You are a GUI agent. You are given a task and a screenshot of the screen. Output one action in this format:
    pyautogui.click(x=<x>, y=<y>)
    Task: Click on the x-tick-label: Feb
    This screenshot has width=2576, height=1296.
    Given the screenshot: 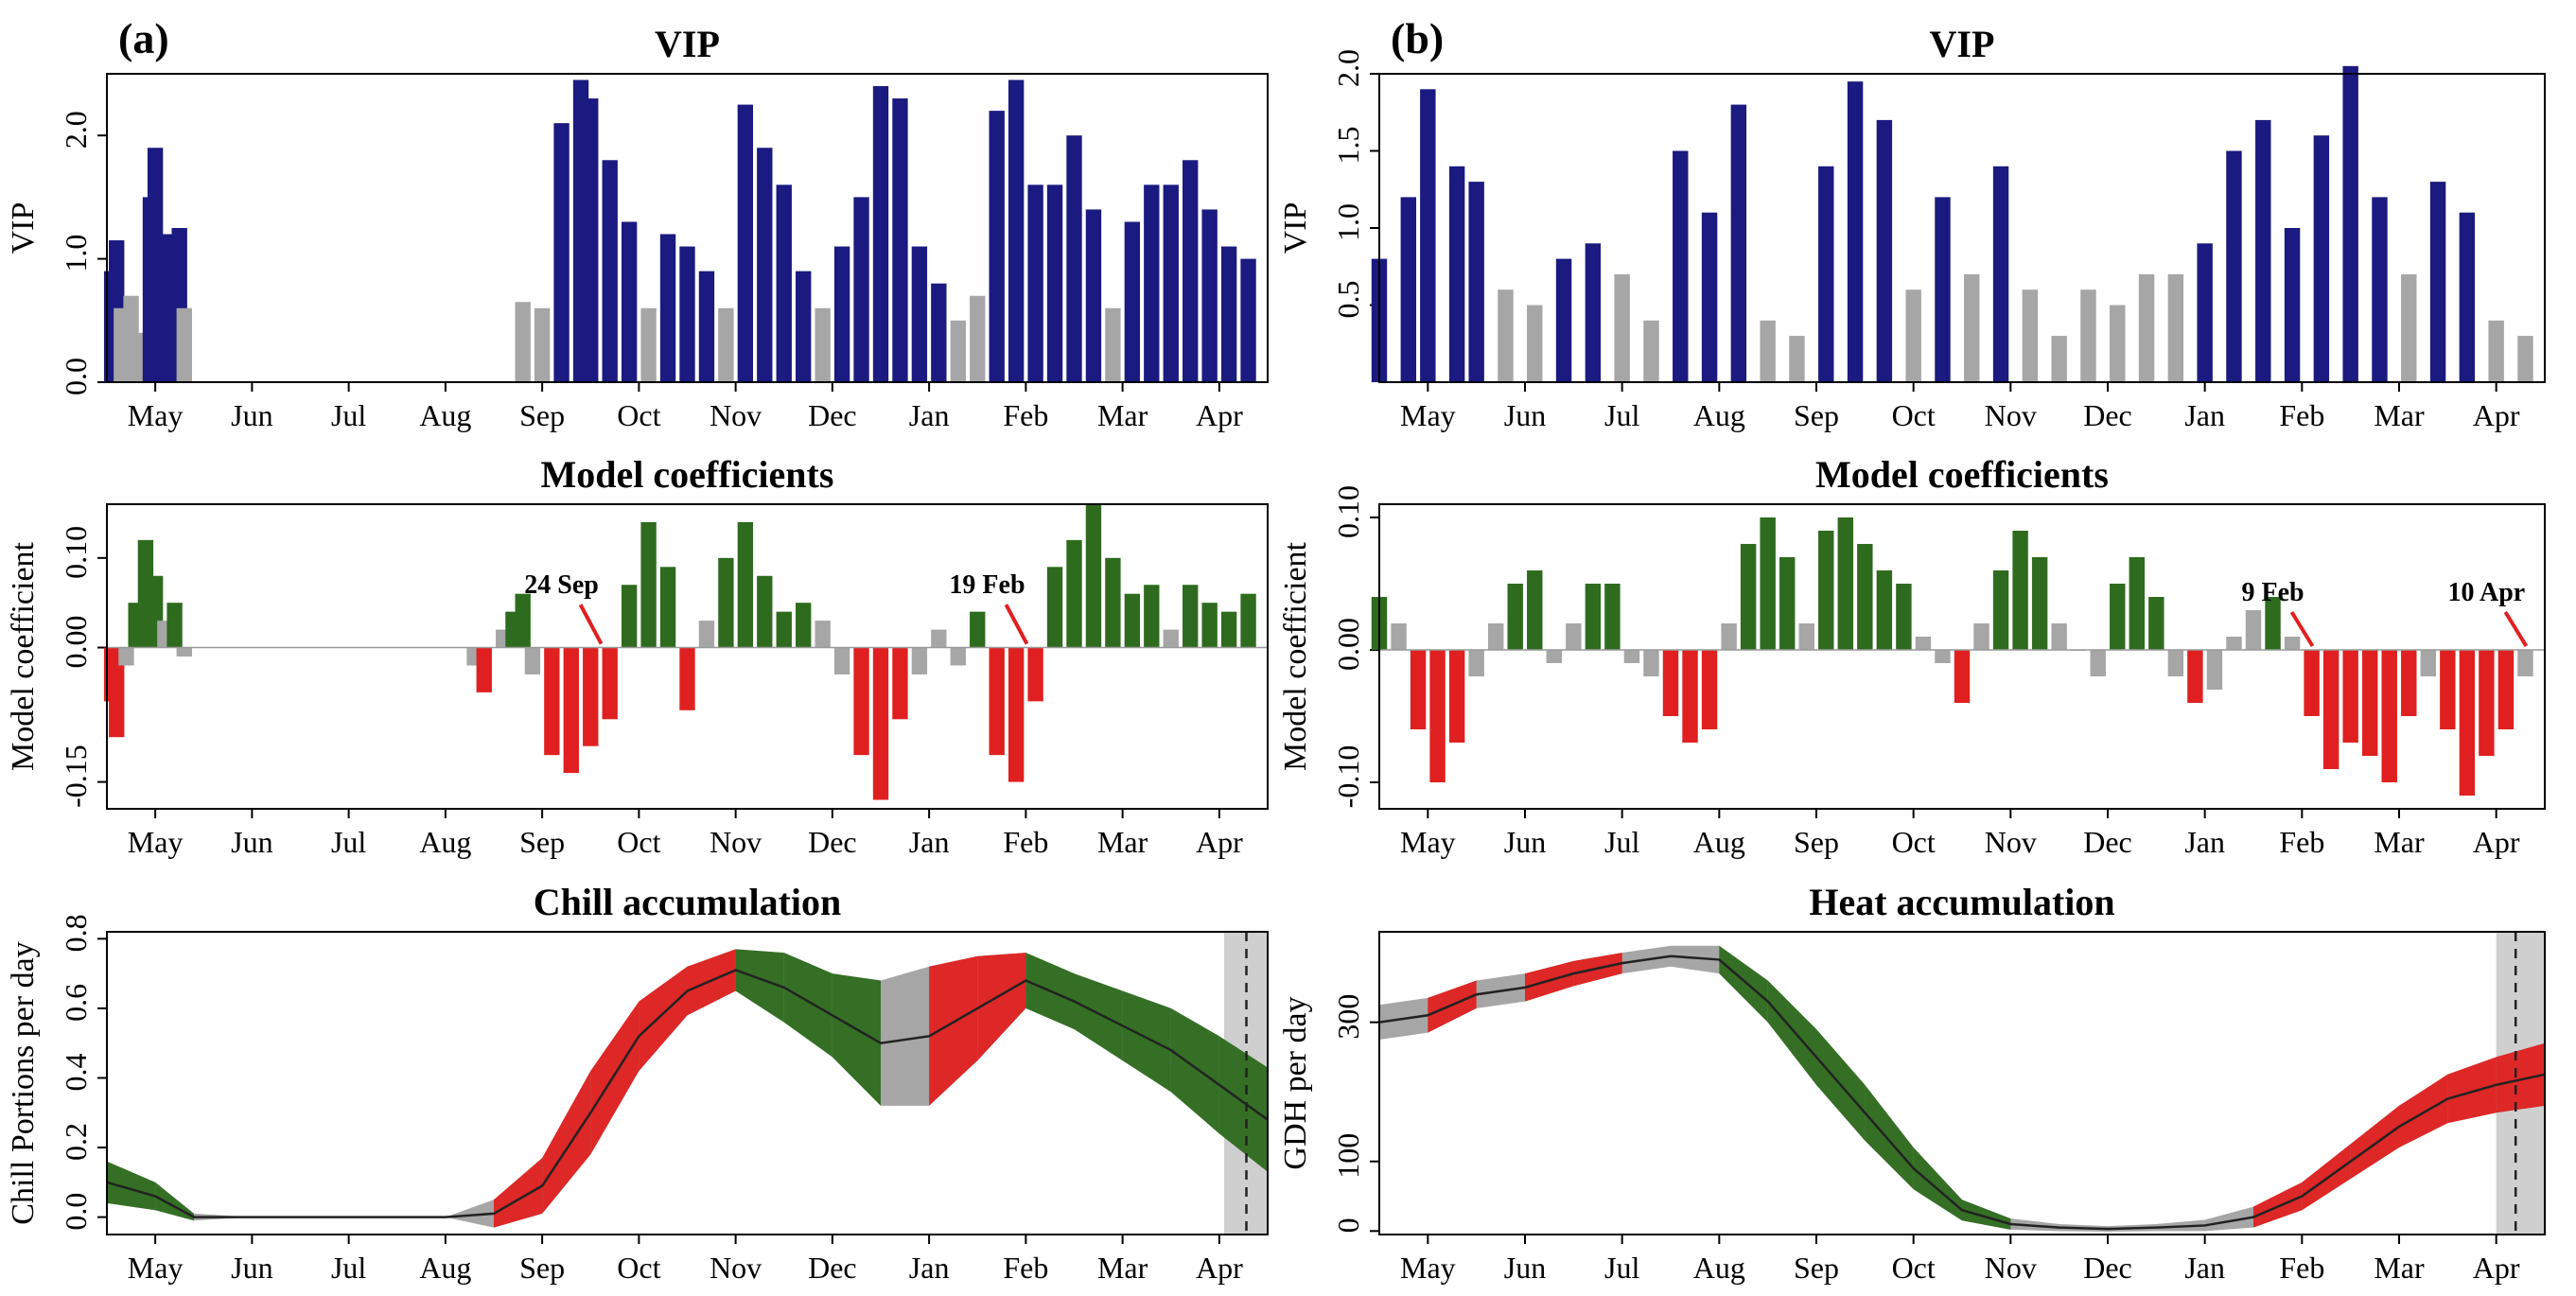 What is the action you would take?
    pyautogui.click(x=1026, y=842)
    